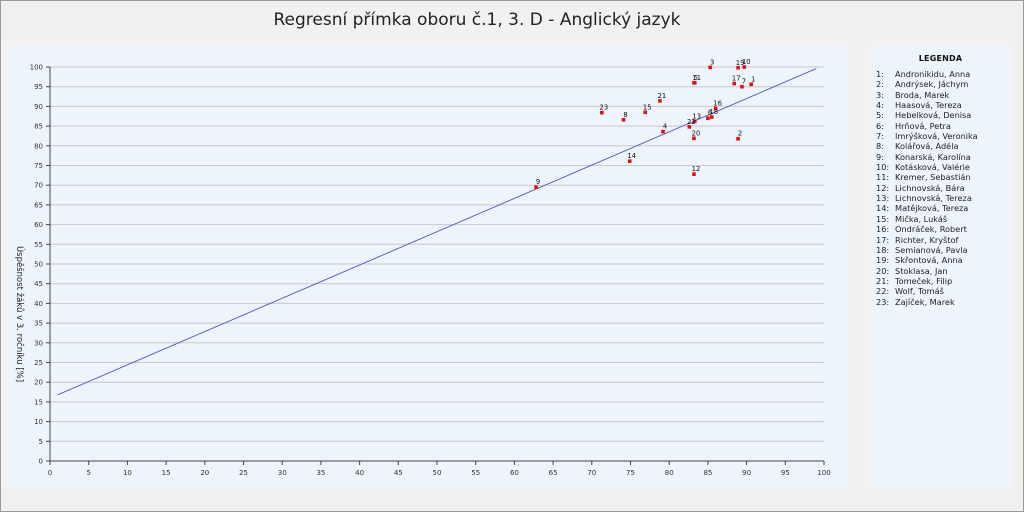  Describe the element at coordinates (398, 473) in the screenshot. I see `x-tick-label: 45` at that location.